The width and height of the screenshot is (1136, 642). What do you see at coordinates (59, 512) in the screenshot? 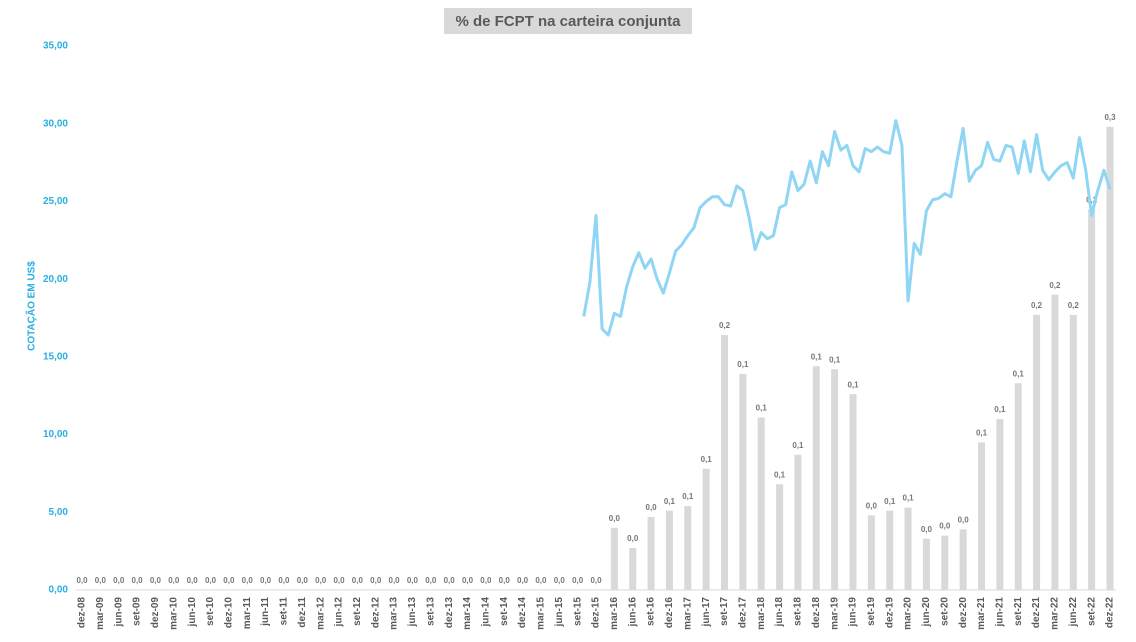
I see `y-tick-label: 5,00` at bounding box center [59, 512].